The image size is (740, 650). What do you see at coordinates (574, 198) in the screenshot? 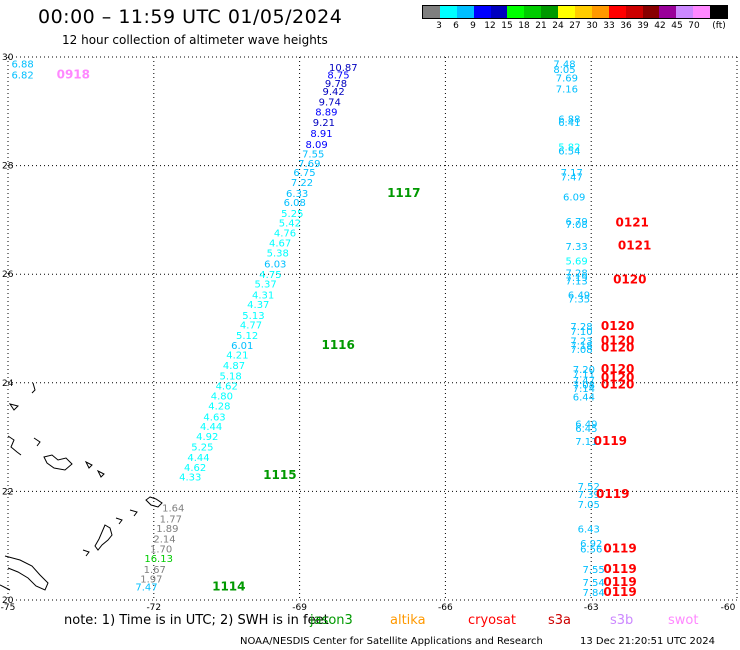
I see `wave-height-value: 6.09` at bounding box center [574, 198].